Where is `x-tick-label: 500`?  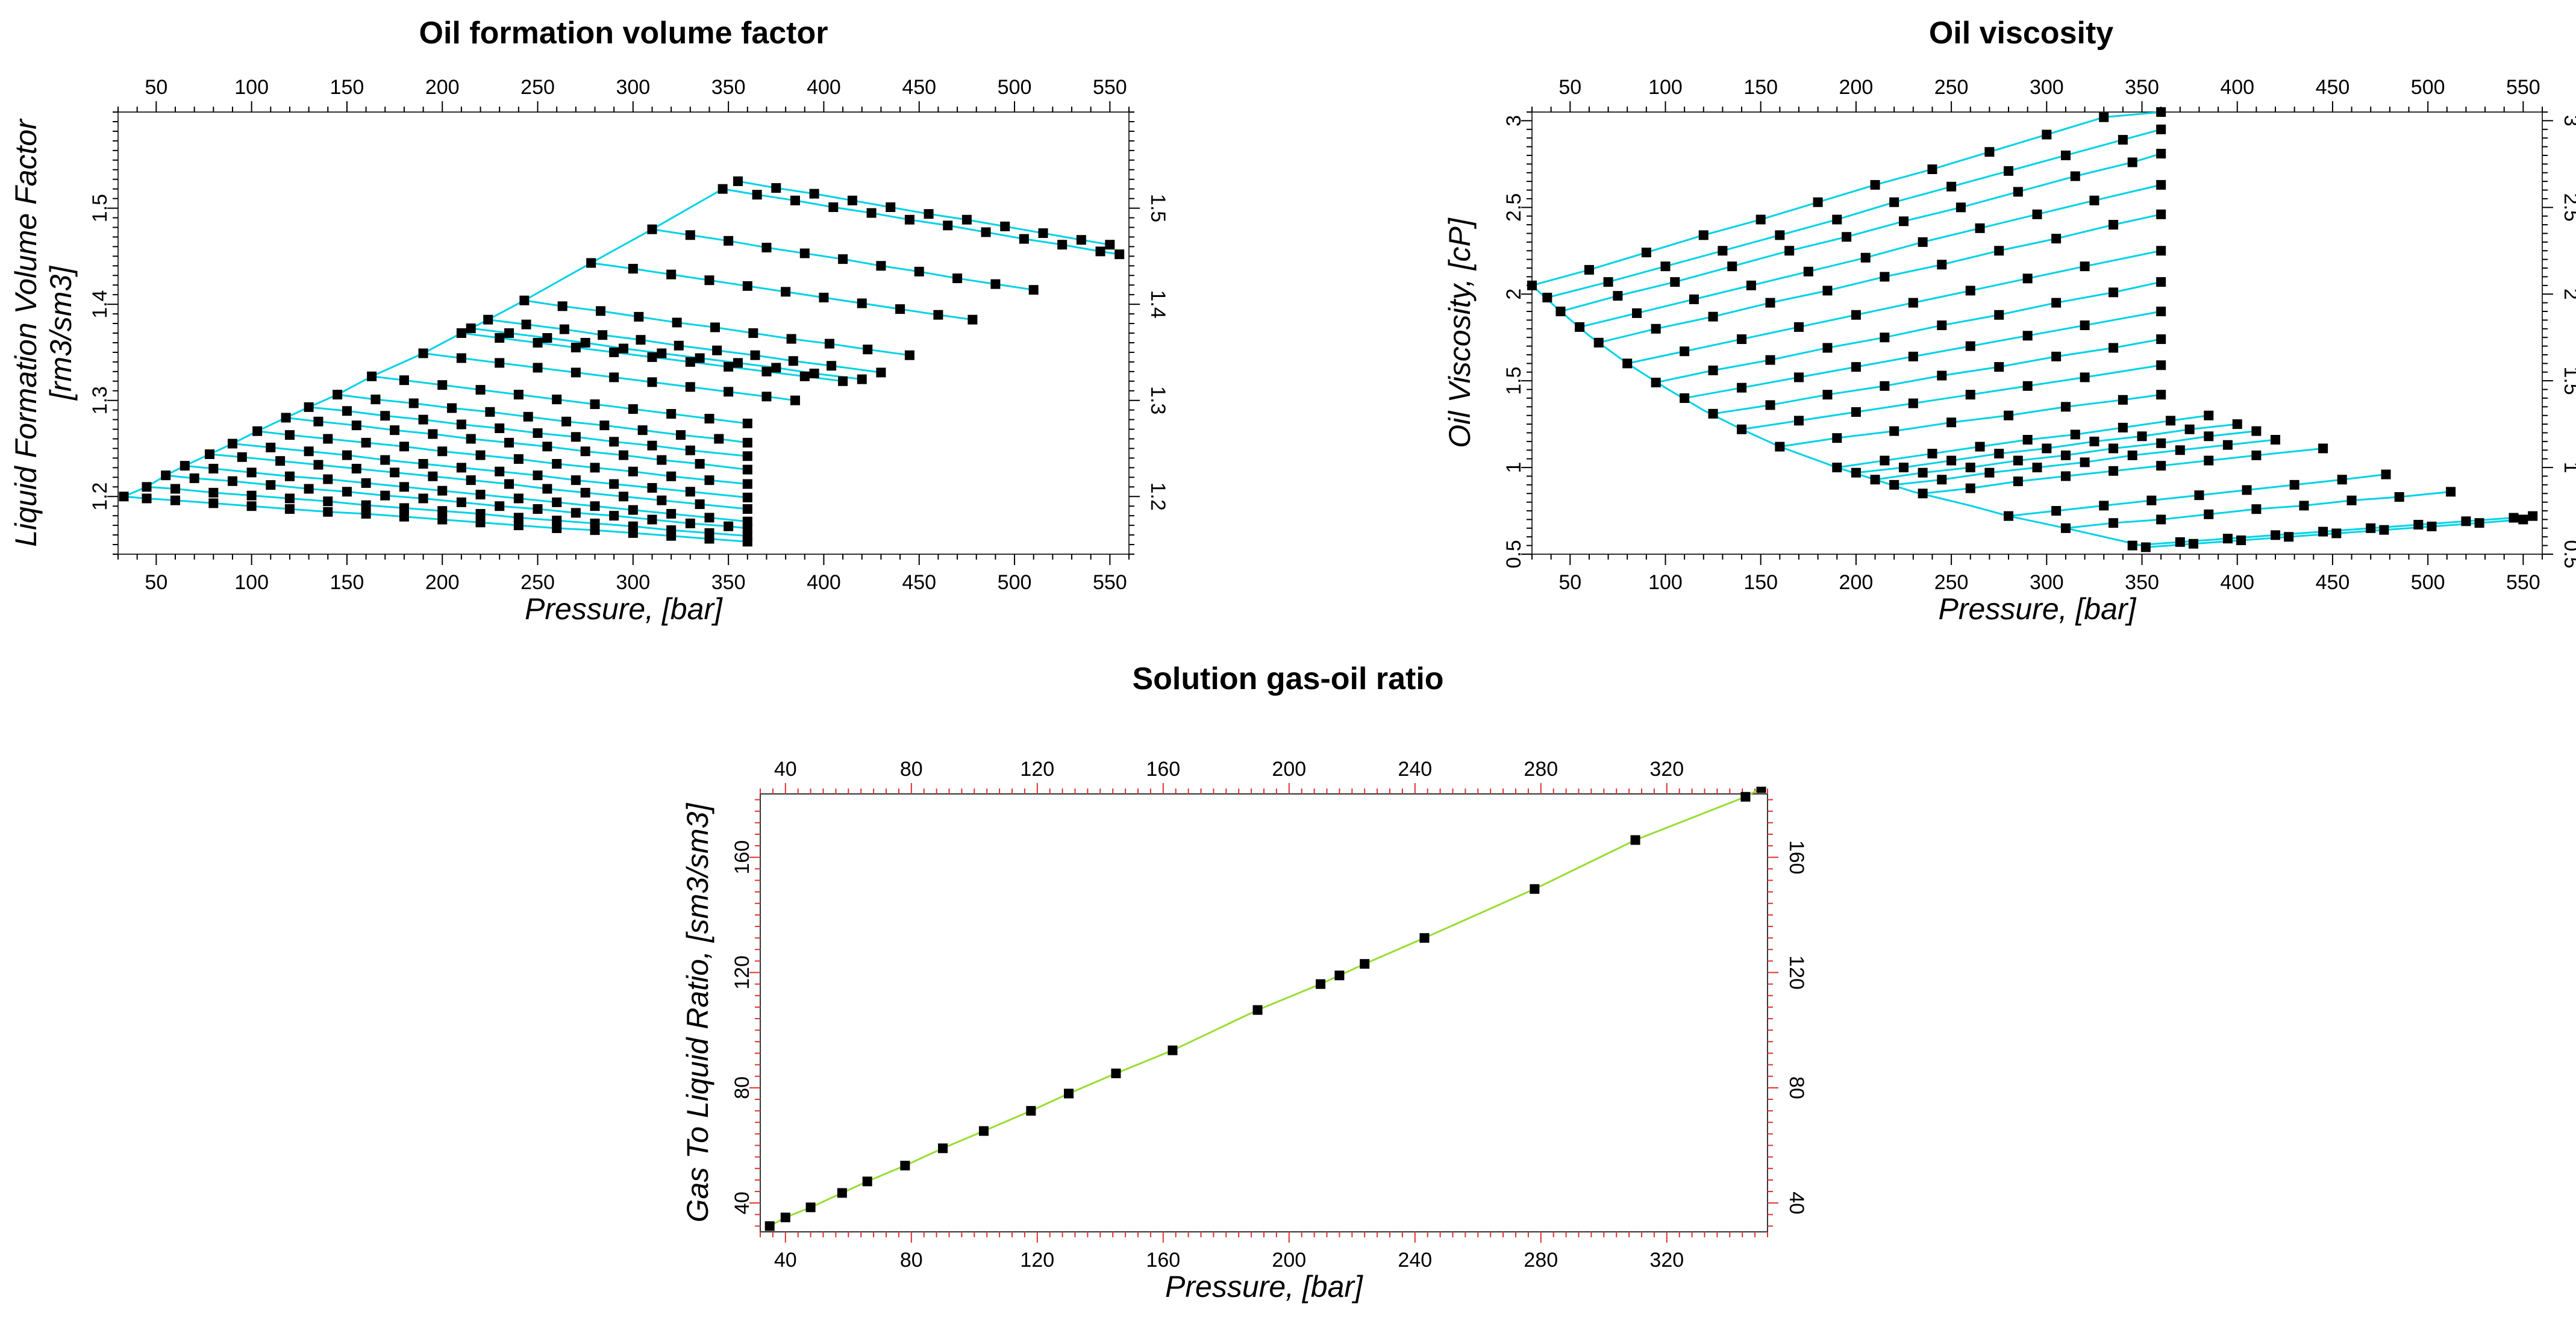 x-tick-label: 500 is located at coordinates (1015, 583).